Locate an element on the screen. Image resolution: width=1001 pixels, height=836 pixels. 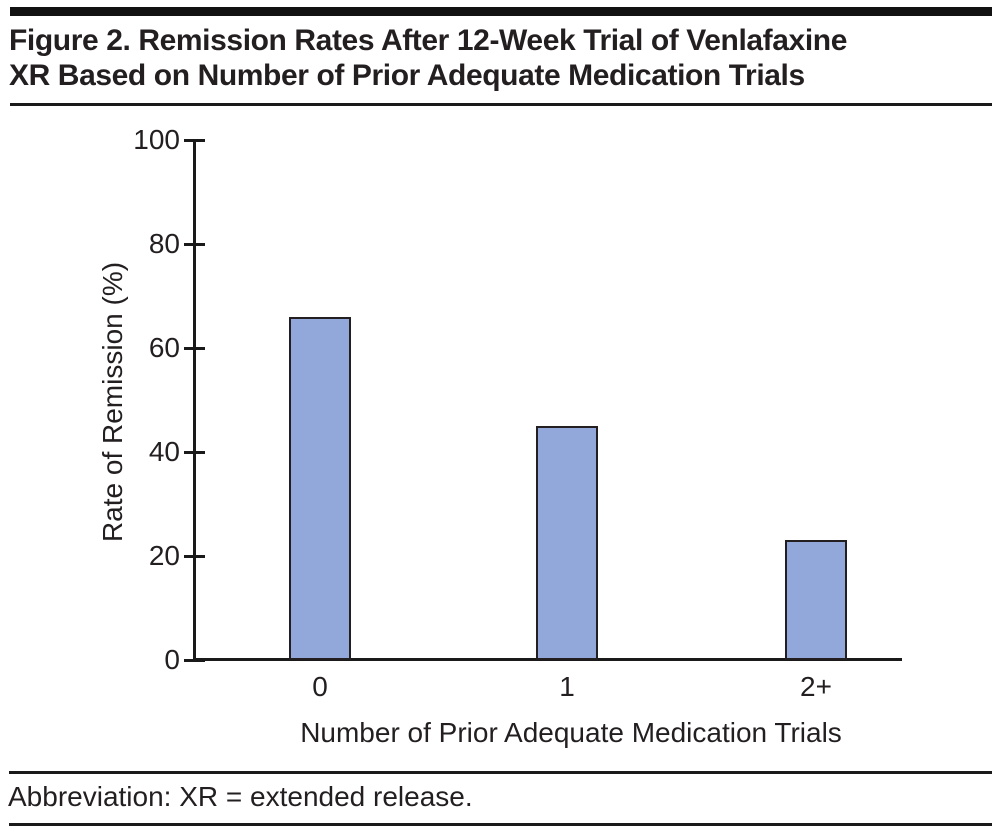
y-axis-label: Rate of Remission (%) is located at coordinates (112, 402).